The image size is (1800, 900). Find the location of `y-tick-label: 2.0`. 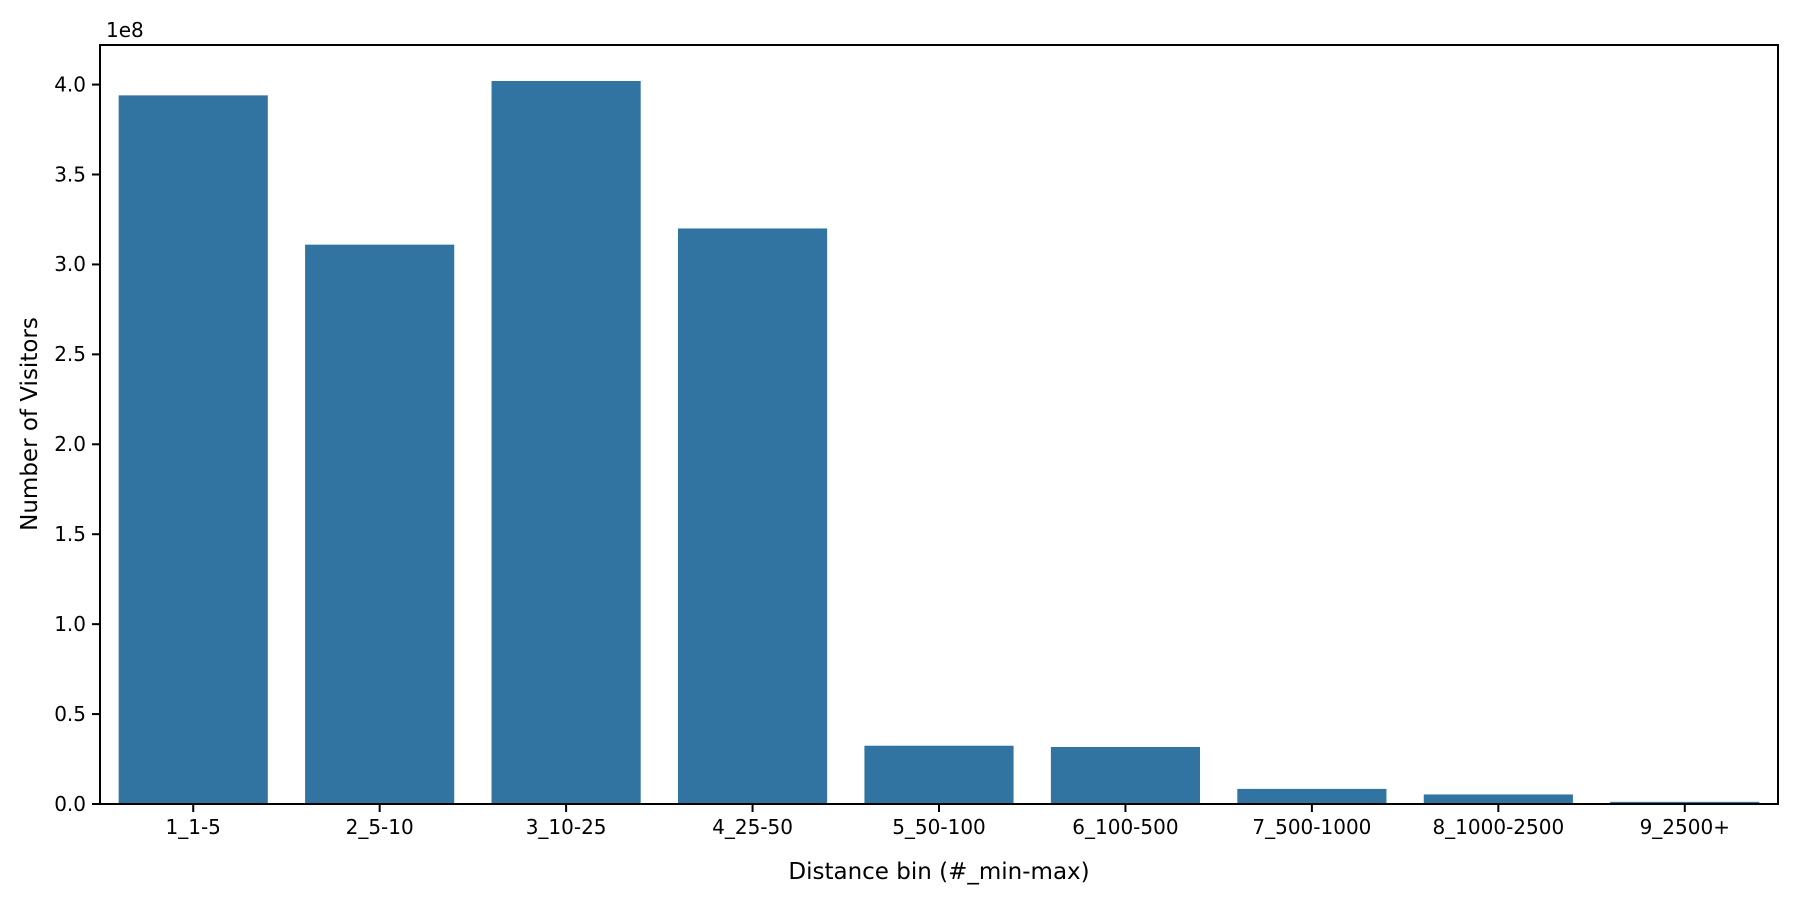

y-tick-label: 2.0 is located at coordinates (70, 444).